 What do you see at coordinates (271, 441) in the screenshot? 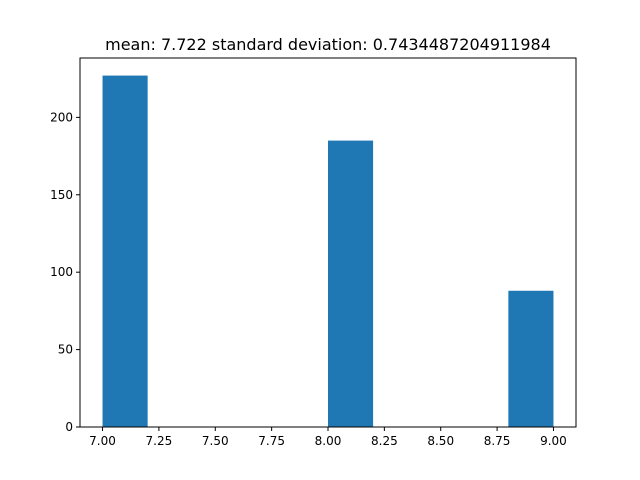
I see `x-tick-label: 7.75` at bounding box center [271, 441].